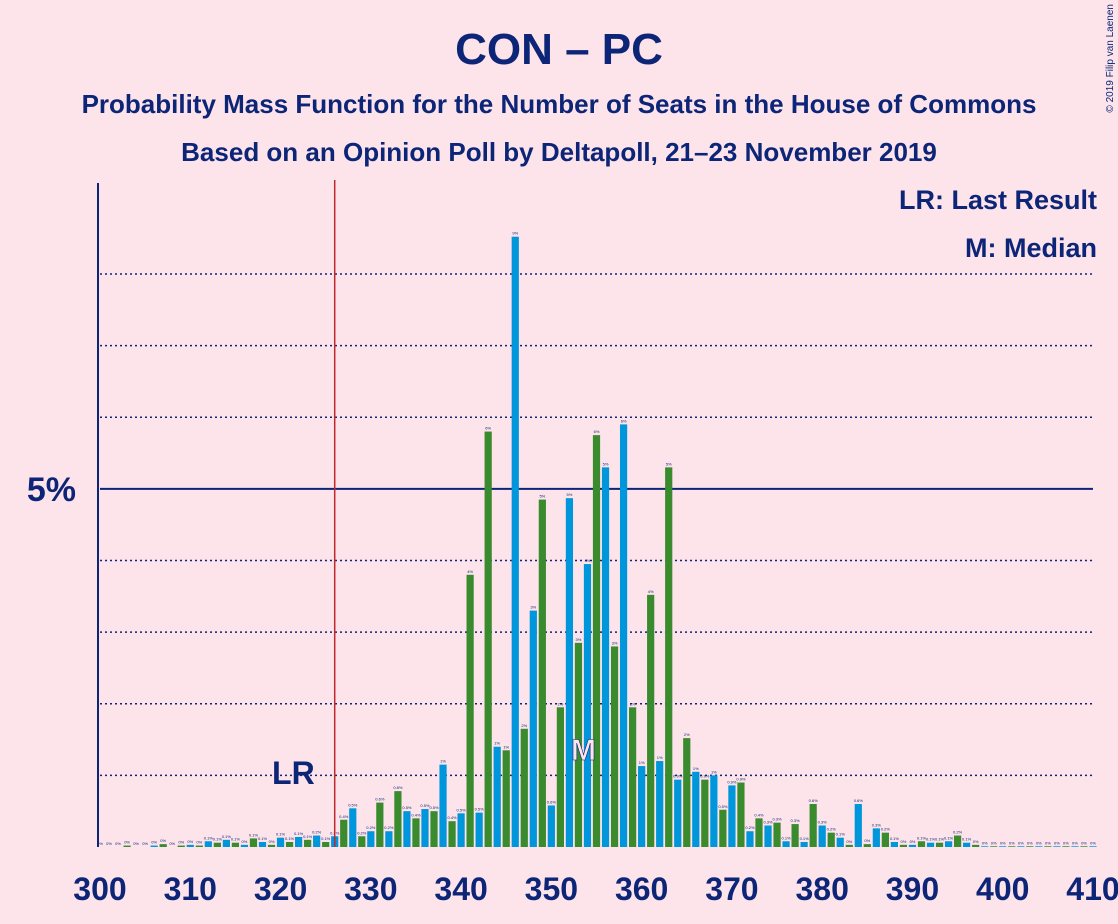 The width and height of the screenshot is (1118, 924). Describe the element at coordinates (515, 233) in the screenshot. I see `value-label: 9%` at that location.